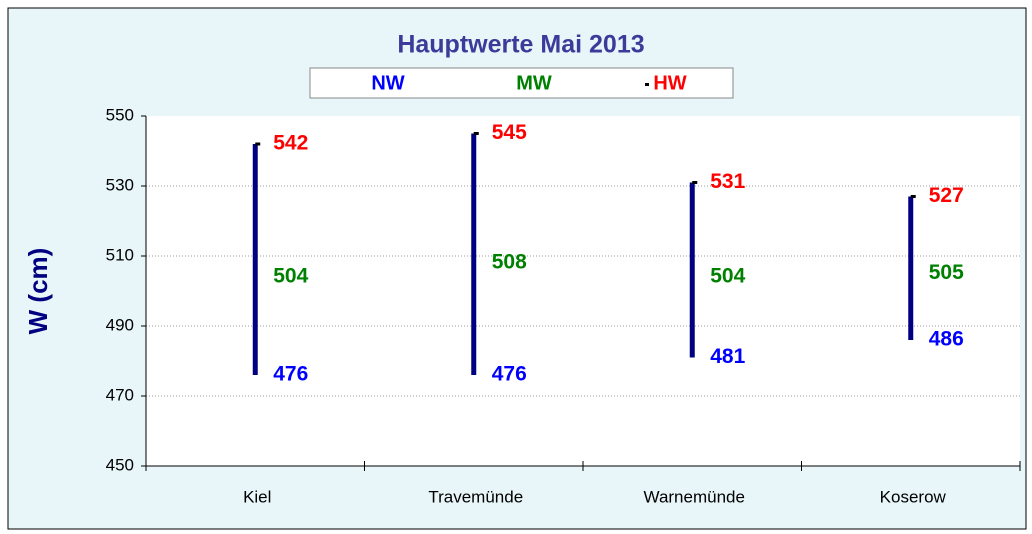  Describe the element at coordinates (946, 195) in the screenshot. I see `data-label: 527` at that location.